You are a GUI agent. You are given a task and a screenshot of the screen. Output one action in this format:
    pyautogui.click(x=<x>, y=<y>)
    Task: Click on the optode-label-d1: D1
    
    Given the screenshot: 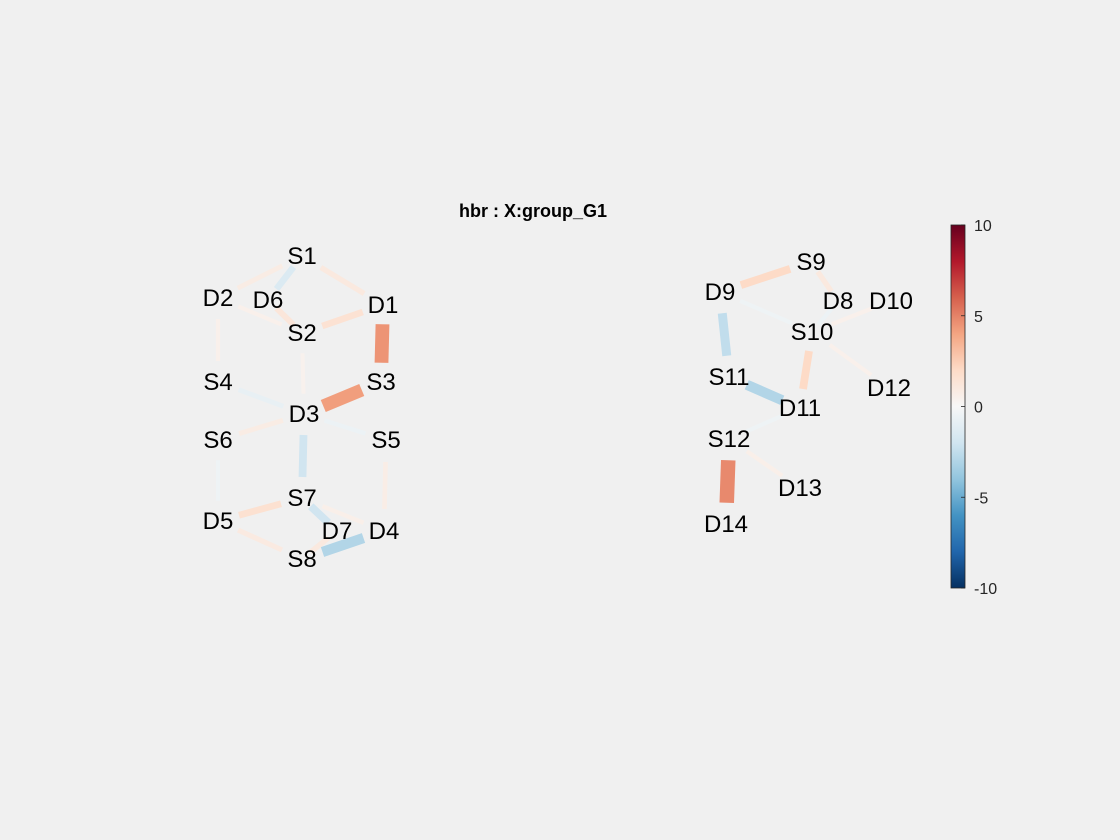 What is the action you would take?
    pyautogui.click(x=383, y=305)
    